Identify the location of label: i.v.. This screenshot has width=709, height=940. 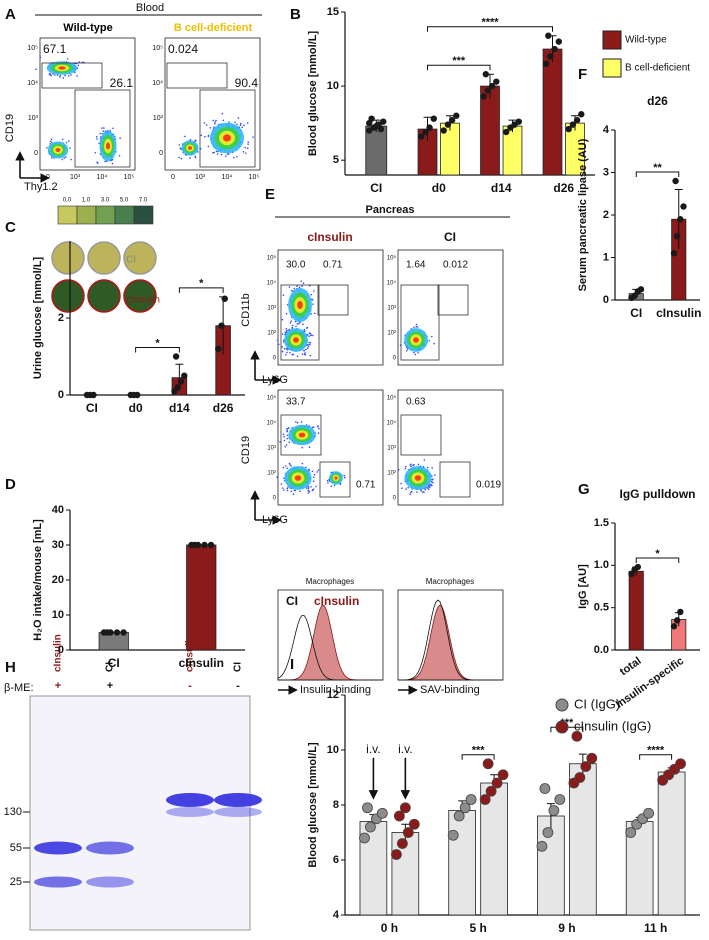
(373, 749).